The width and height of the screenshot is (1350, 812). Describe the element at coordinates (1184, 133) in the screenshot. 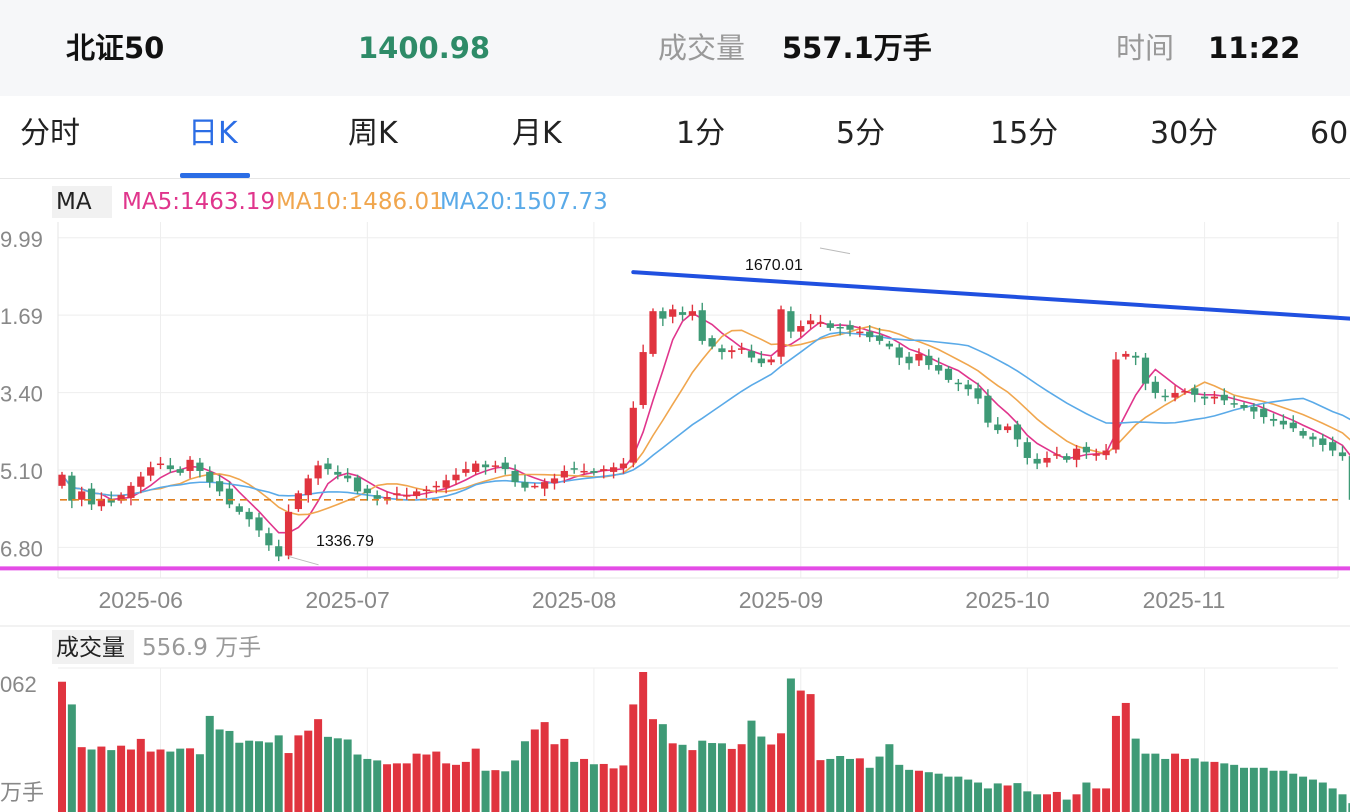

I see `tab-30min: 30分` at that location.